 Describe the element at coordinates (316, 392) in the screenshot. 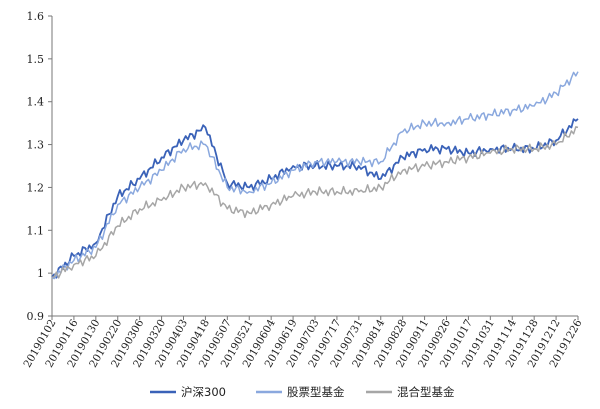

I see `legend-label: 股票型基金` at that location.